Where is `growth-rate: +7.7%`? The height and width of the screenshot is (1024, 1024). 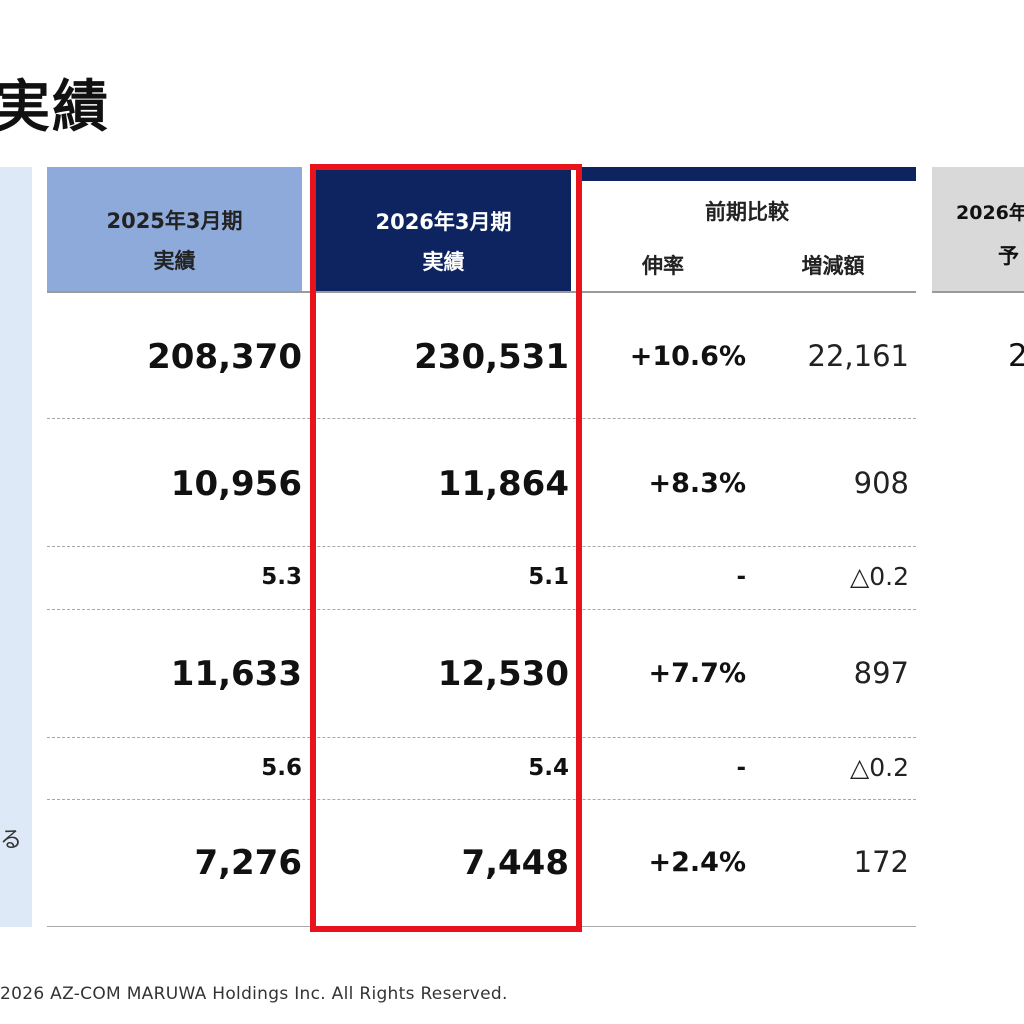
growth-rate: +7.7% is located at coordinates (697, 673).